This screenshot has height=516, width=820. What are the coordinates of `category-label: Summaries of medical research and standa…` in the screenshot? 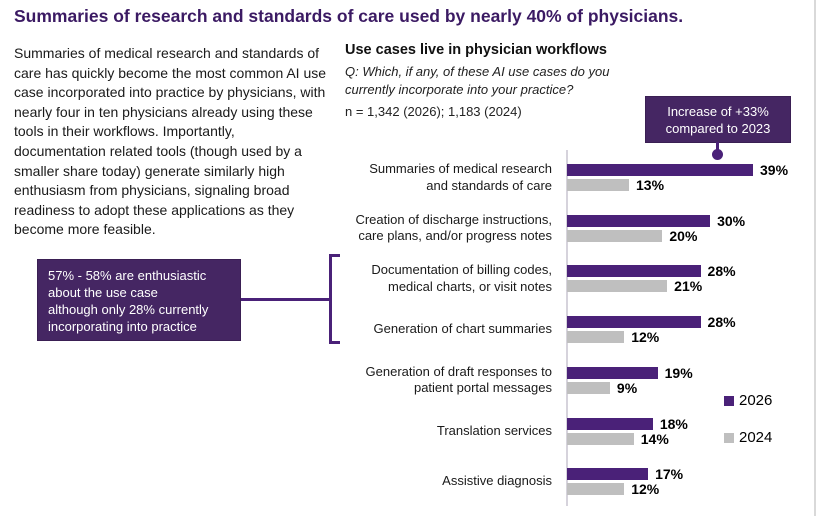 It's located at (460, 177).